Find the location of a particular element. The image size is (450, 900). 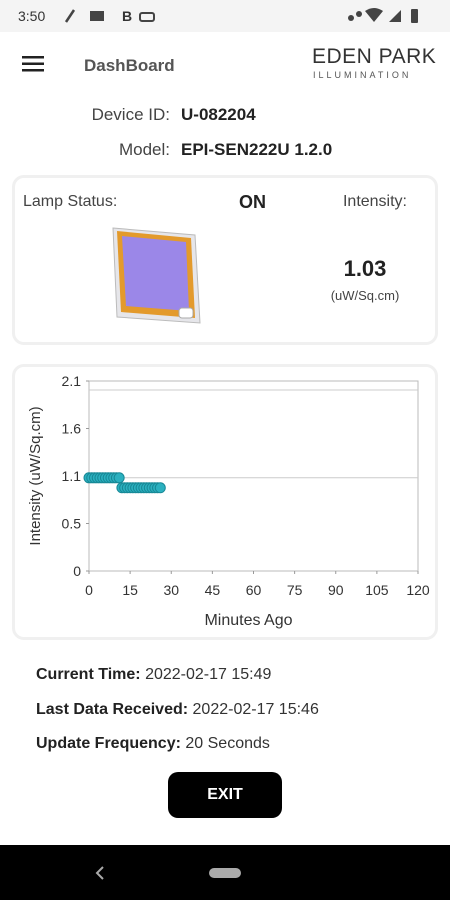

x-tick-label: 30 is located at coordinates (171, 590).